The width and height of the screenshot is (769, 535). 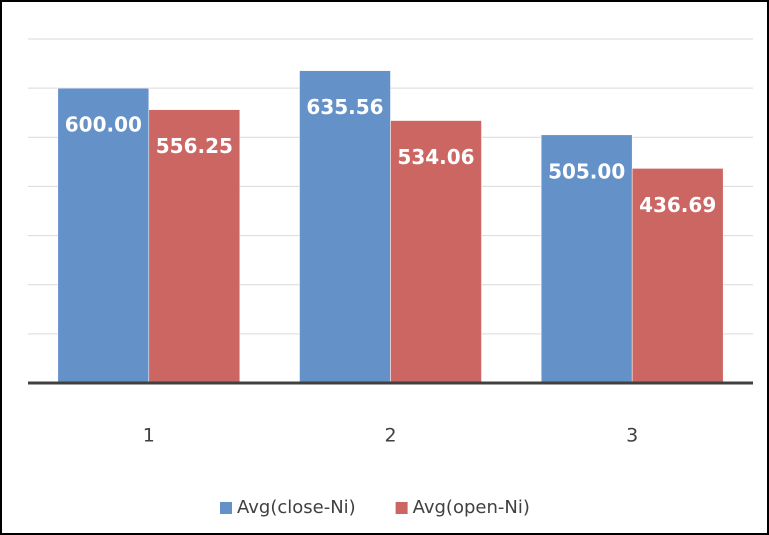 I want to click on data-label: 534.06, so click(x=435, y=157).